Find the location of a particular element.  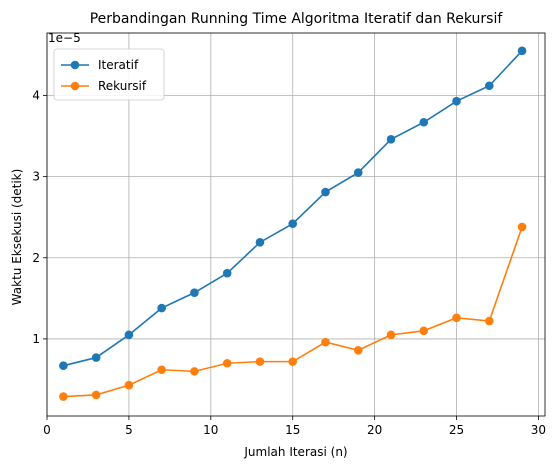

legend-marker-rekursif is located at coordinates (75, 86).